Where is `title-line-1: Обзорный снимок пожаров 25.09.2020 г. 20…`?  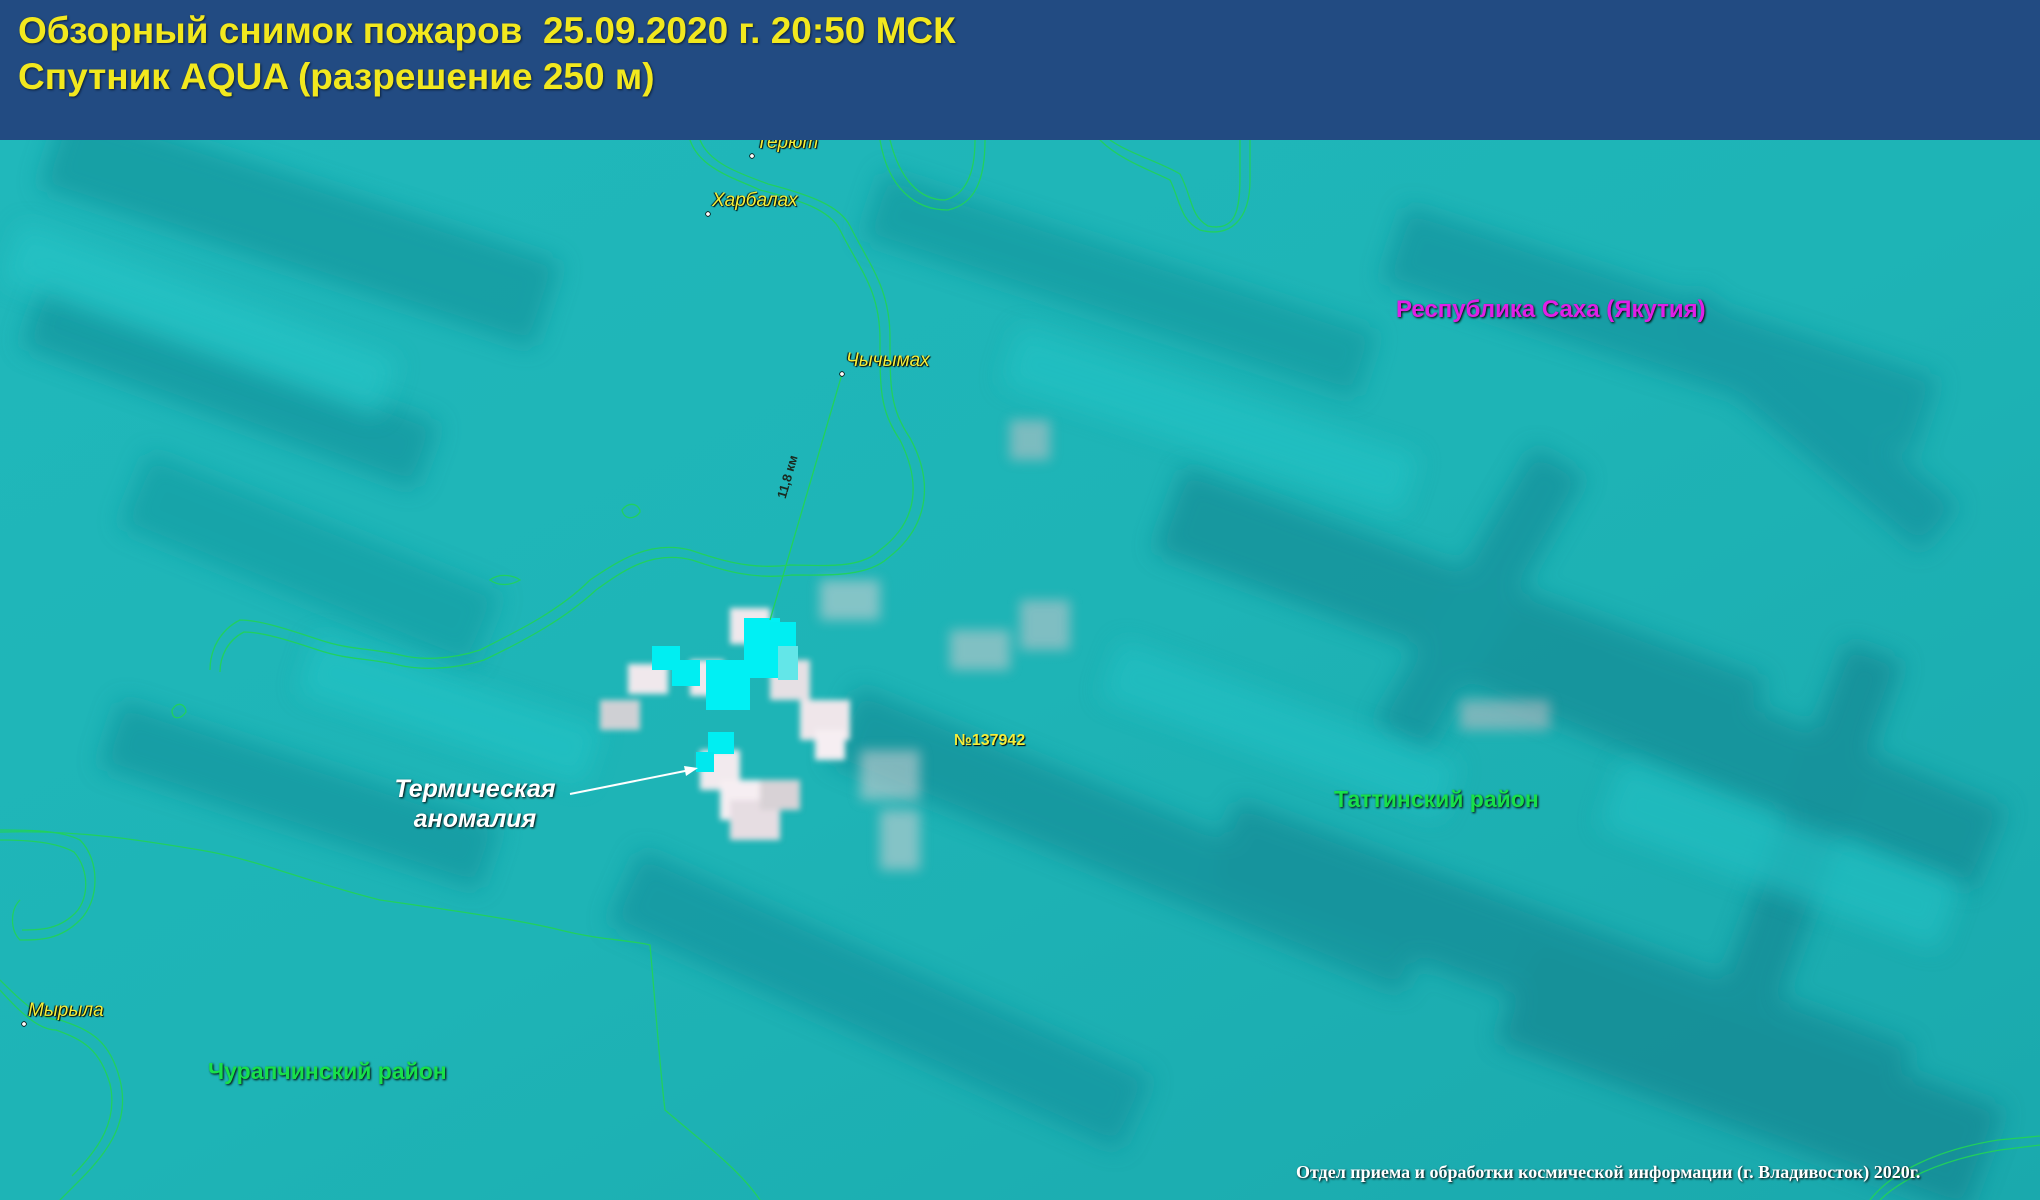 title-line-1: Обзорный снимок пожаров 25.09.2020 г. 20… is located at coordinates (487, 30).